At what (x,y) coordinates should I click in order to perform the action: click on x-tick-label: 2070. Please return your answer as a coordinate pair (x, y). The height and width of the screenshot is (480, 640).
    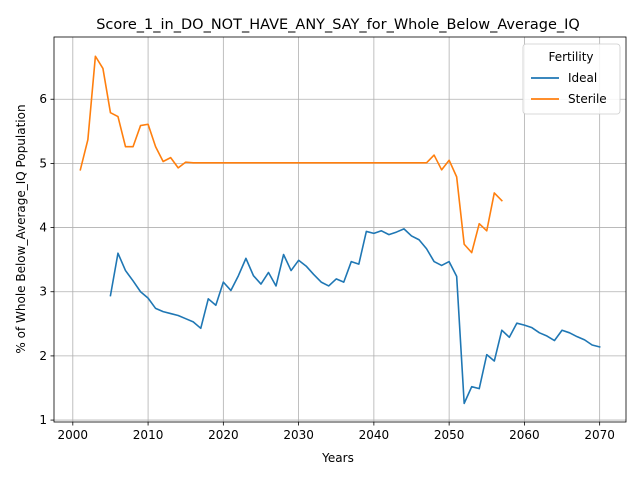
    Looking at the image, I should click on (599, 435).